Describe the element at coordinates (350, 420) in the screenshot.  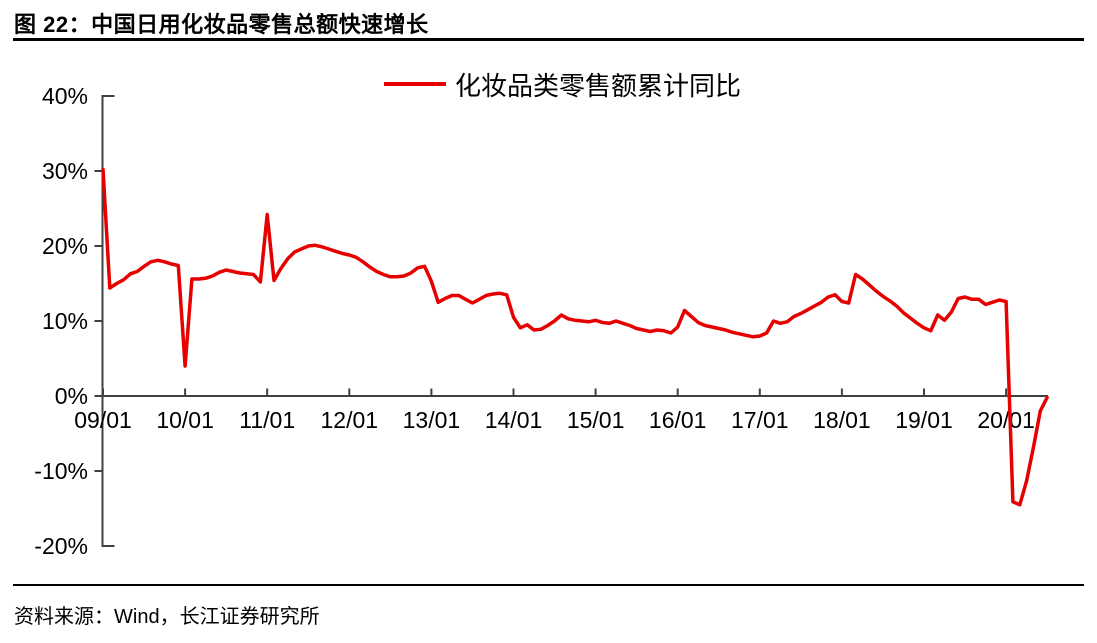
I see `x-tick-label: 12/01` at that location.